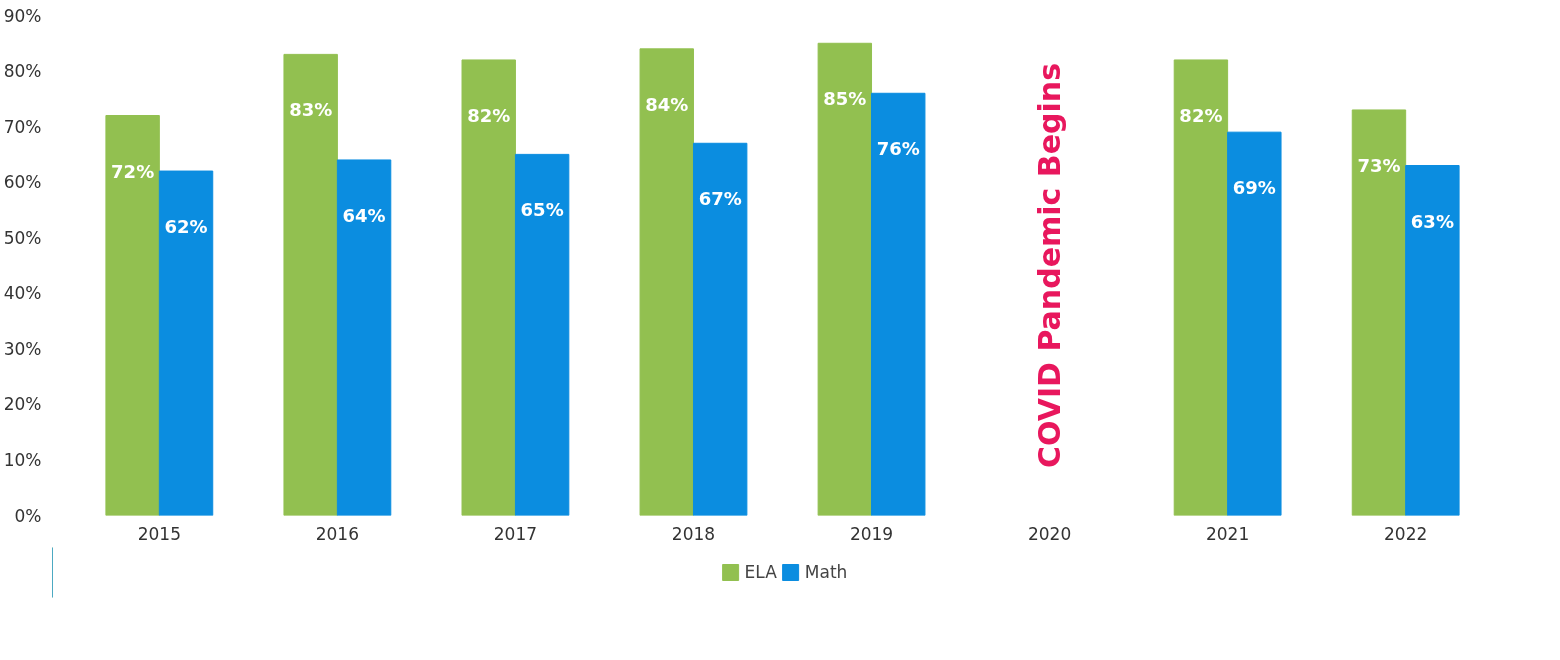  Describe the element at coordinates (898, 149) in the screenshot. I see `data-label: 76%` at that location.